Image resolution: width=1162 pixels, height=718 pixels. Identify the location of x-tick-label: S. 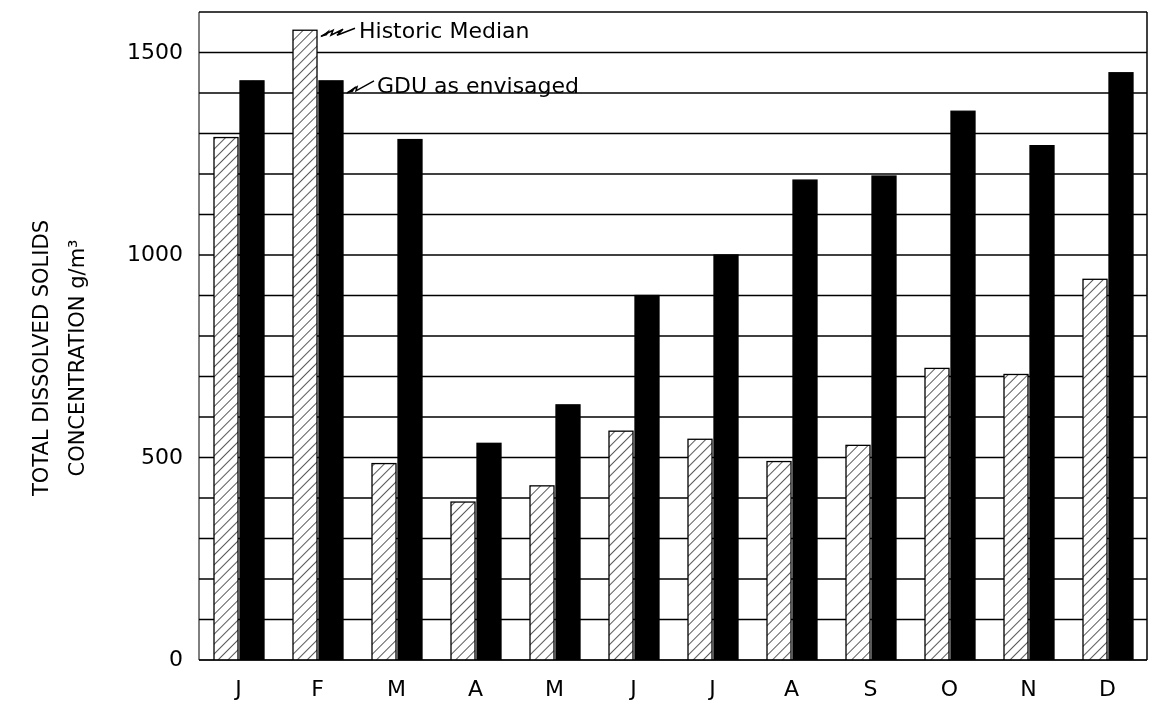
(870, 688).